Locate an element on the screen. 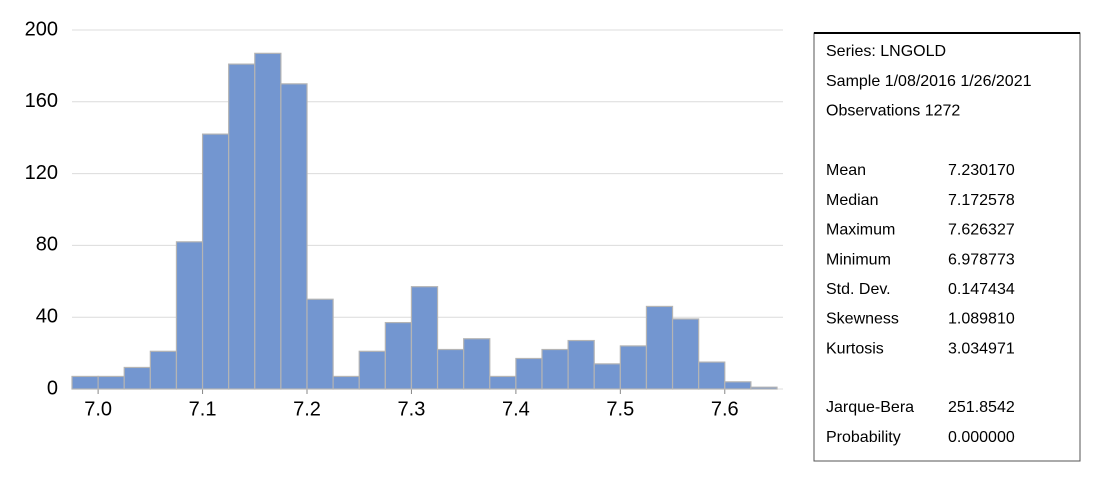 The height and width of the screenshot is (484, 1098). x-tick-label: 7.4 is located at coordinates (516, 409).